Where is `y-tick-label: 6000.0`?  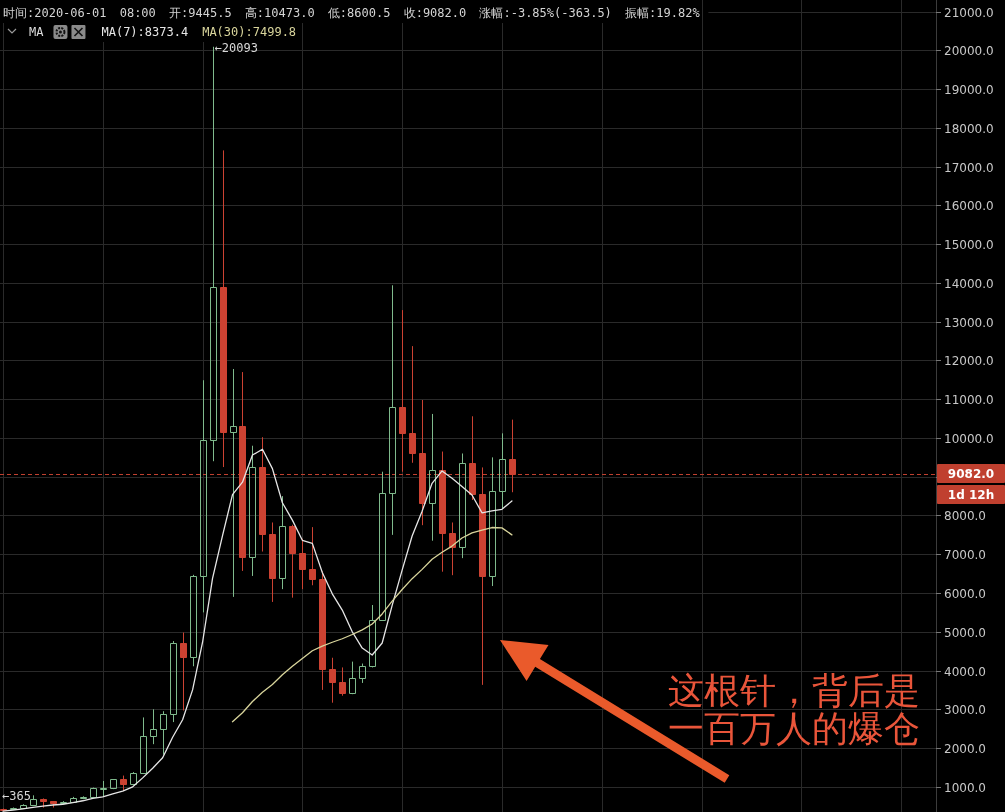
y-tick-label: 6000.0 is located at coordinates (965, 593).